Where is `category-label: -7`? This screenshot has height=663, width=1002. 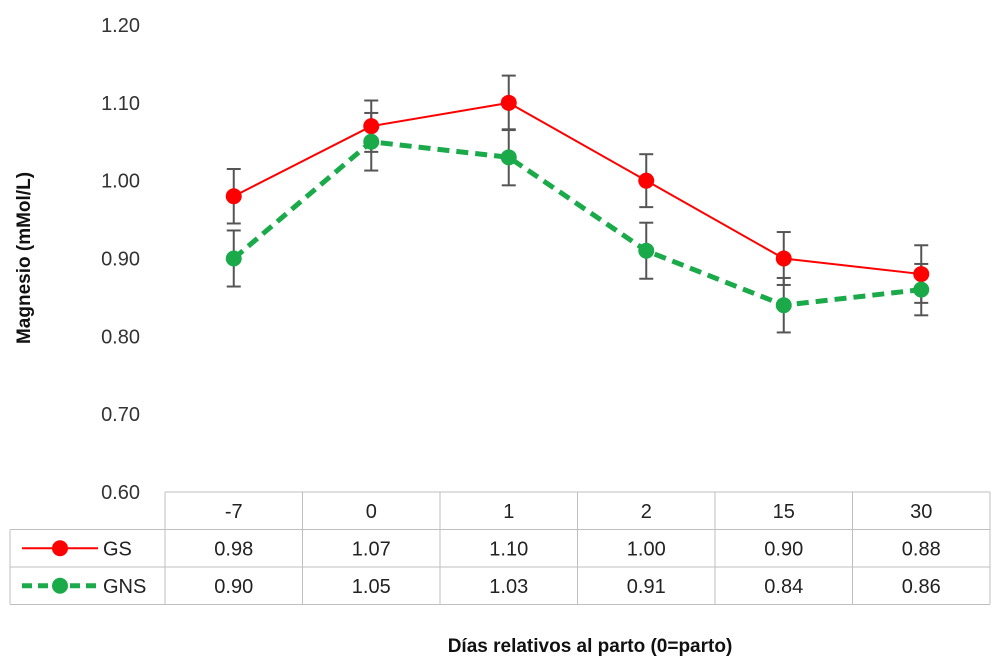 category-label: -7 is located at coordinates (234, 512).